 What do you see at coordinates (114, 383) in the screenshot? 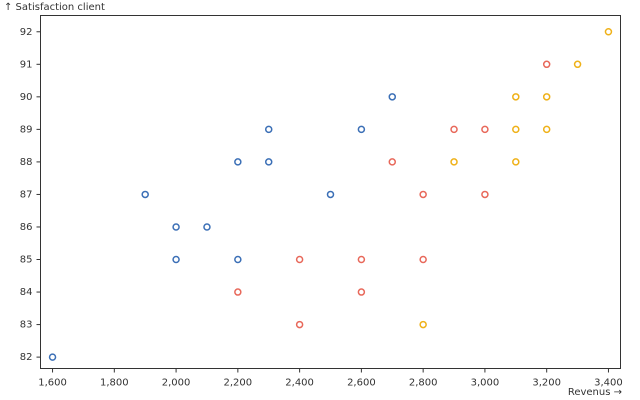
I see `x-tick-label: 1,800` at bounding box center [114, 383].